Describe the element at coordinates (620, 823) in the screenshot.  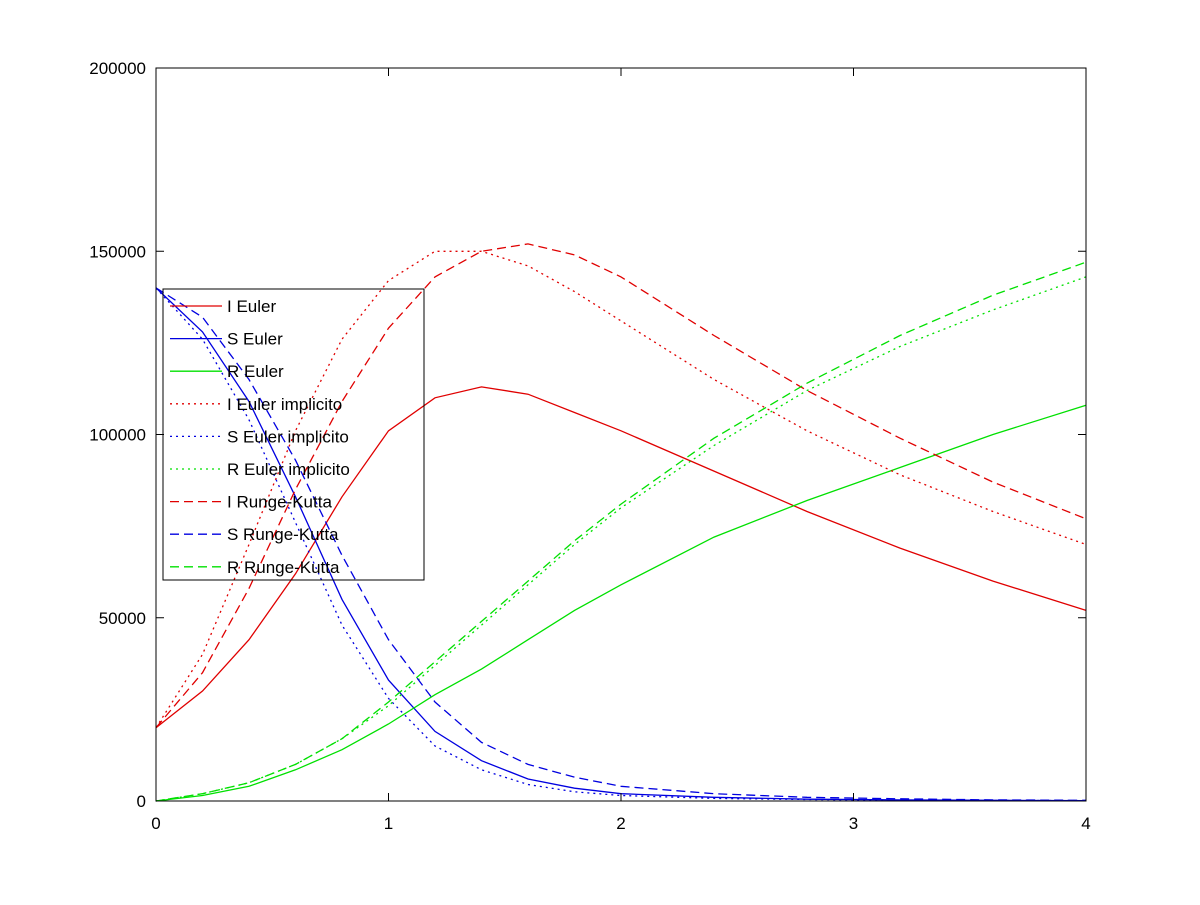
I see `x-tick-label: 2` at that location.